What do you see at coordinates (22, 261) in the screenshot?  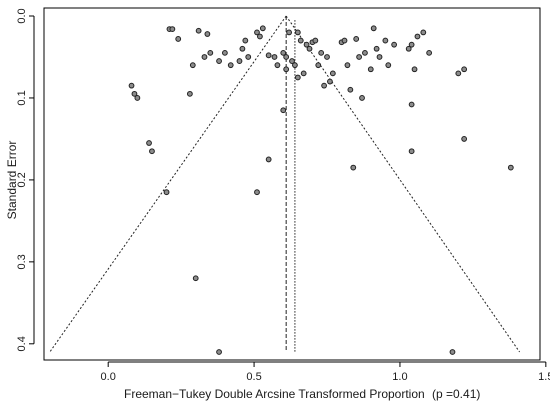 I see `y-tick-label: 0.3` at bounding box center [22, 261].